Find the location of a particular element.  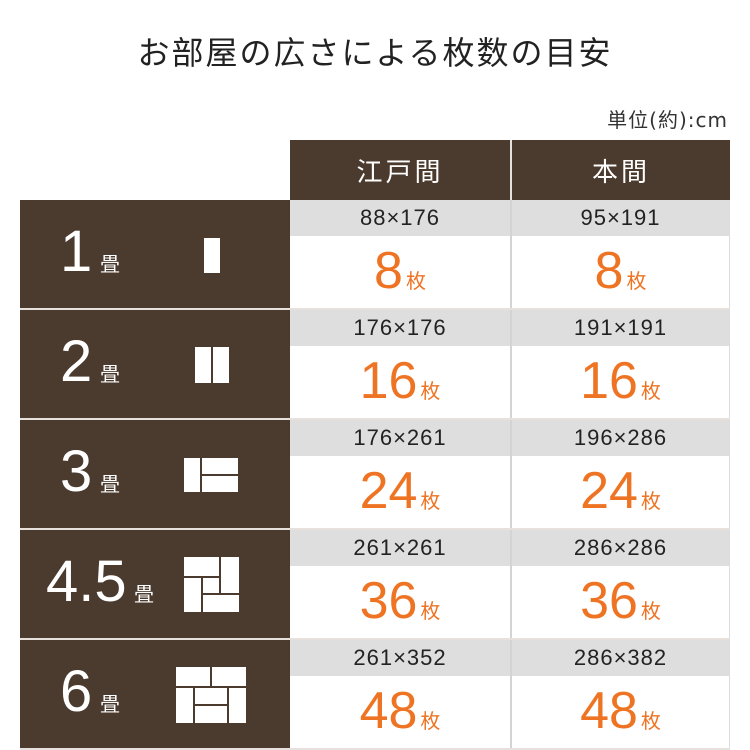

table-row: 2 畳 176×176 16 枚 191×191 16 枚 is located at coordinates (375, 364).